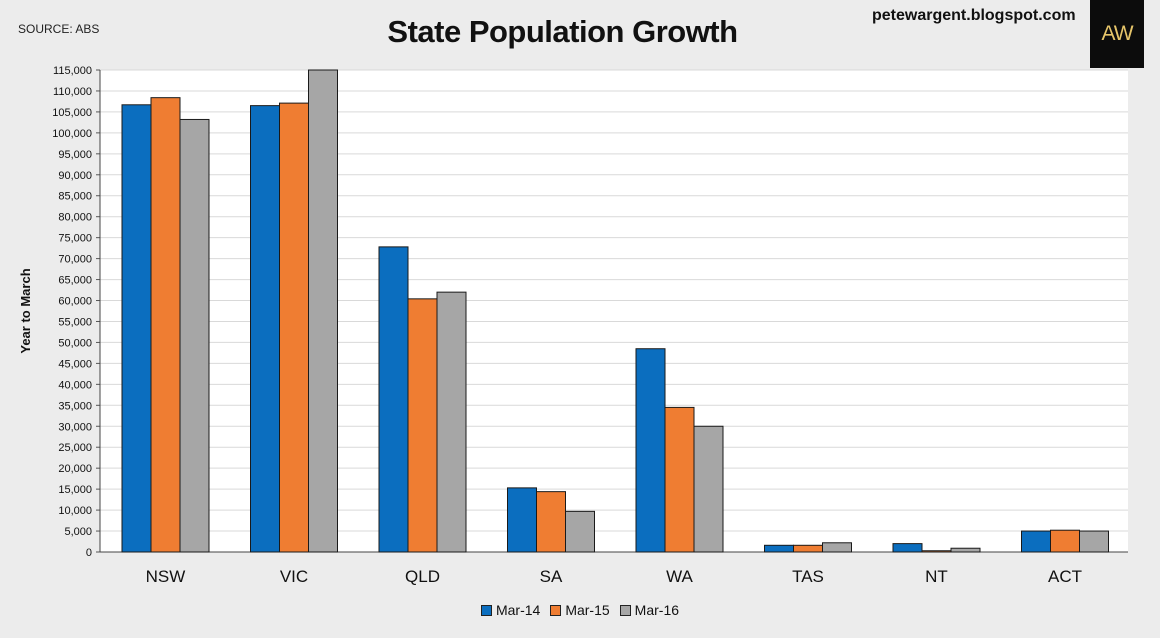  Describe the element at coordinates (75, 155) in the screenshot. I see `y-tick-label: 95,000` at that location.